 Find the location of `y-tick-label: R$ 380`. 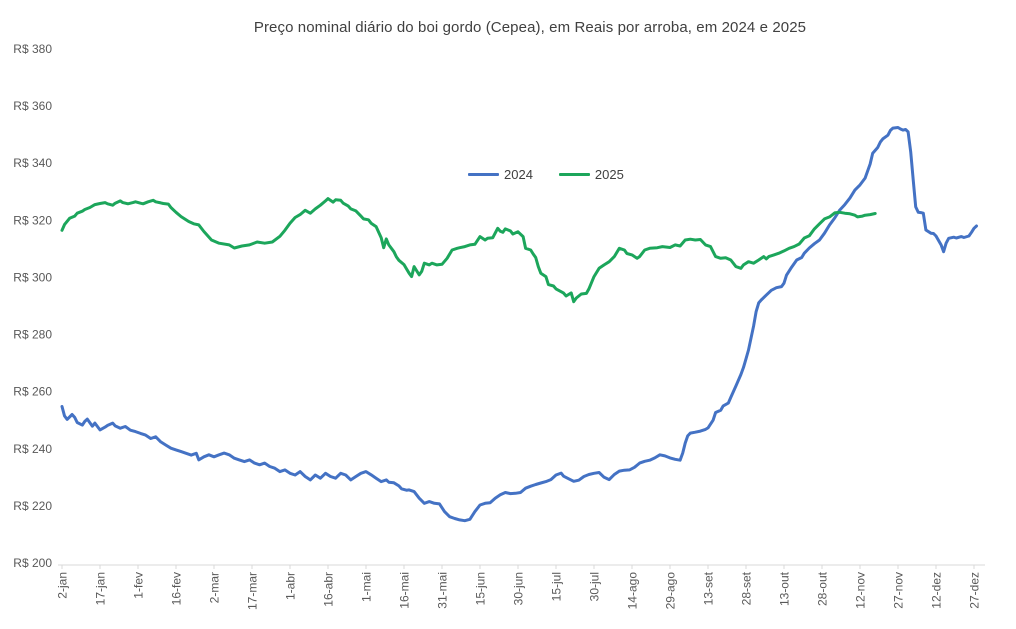

y-tick-label: R$ 380 is located at coordinates (32, 49).